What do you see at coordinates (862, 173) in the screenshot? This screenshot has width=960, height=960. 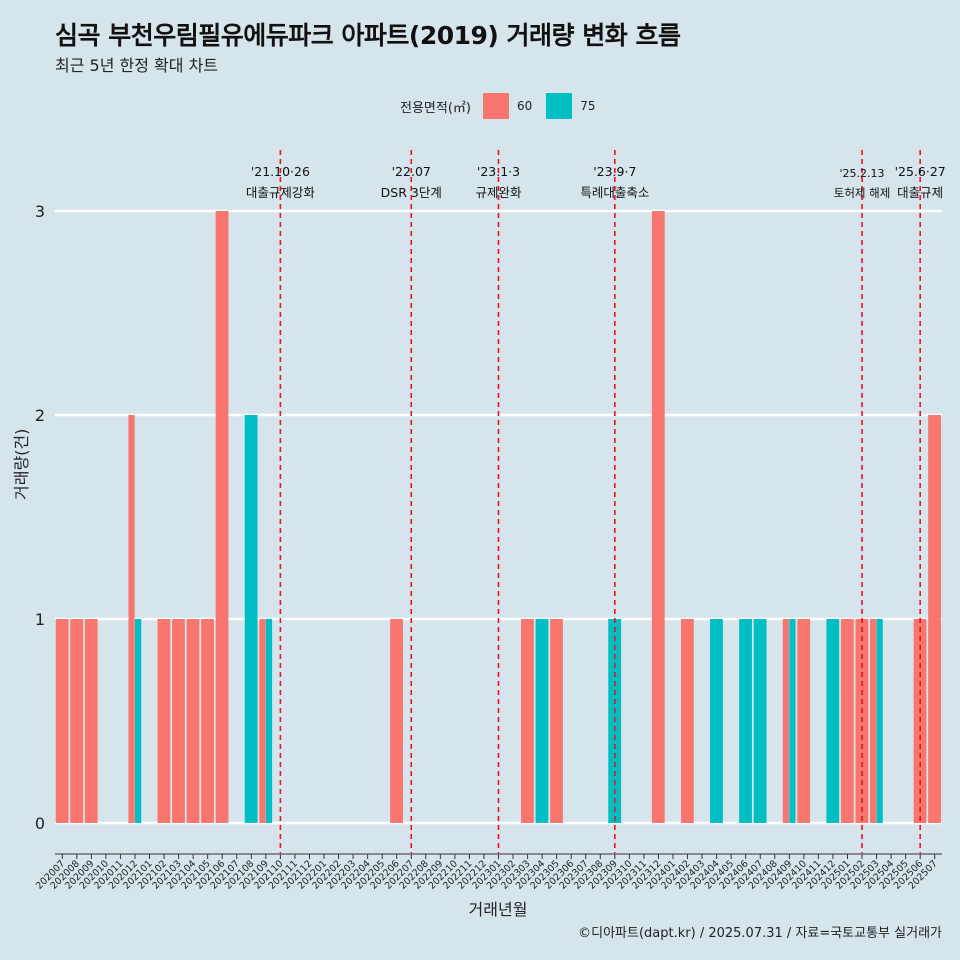 I see `annotation-date: '25.2.13` at bounding box center [862, 173].